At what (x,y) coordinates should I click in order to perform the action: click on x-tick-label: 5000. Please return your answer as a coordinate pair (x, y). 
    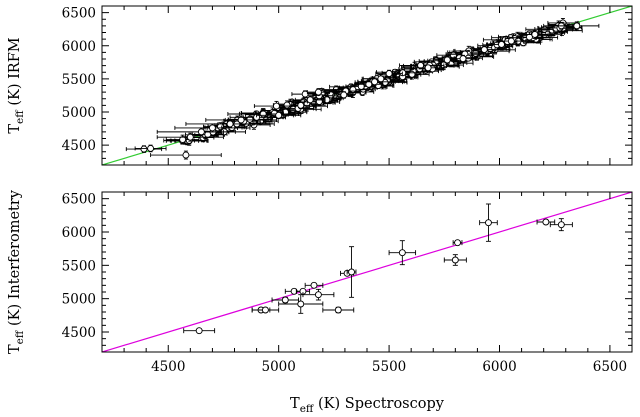
    Looking at the image, I should click on (278, 367).